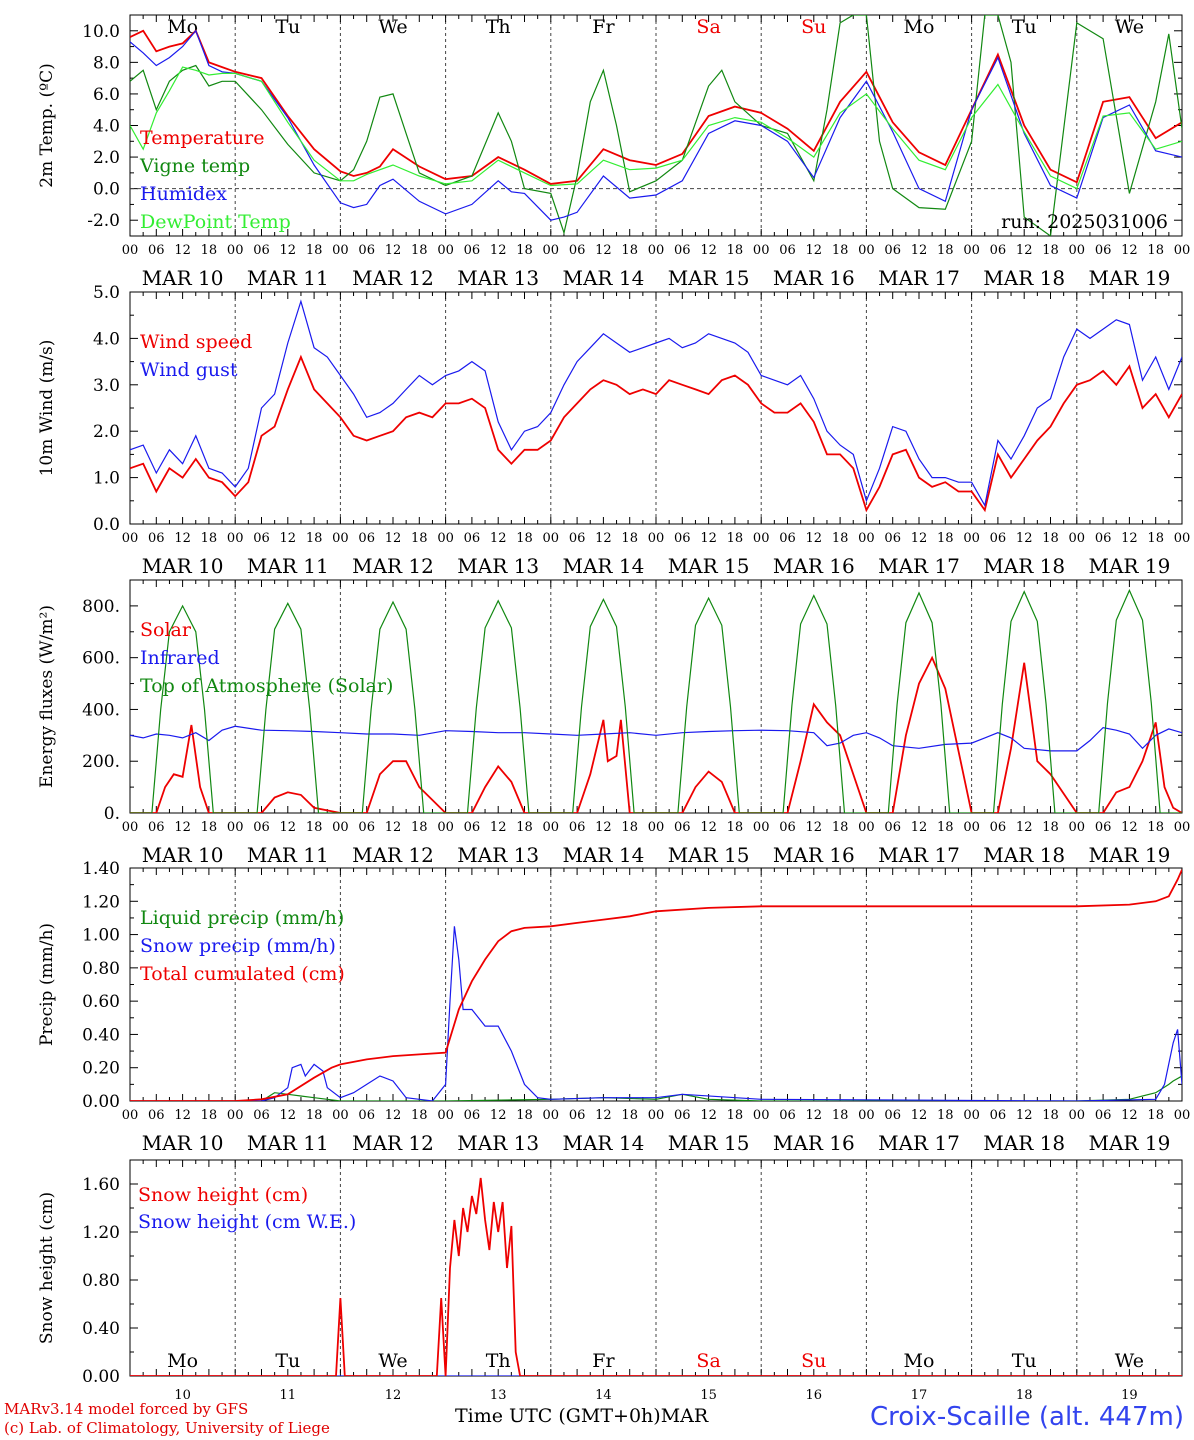  What do you see at coordinates (1027, 1417) in the screenshot?
I see `site-title: Croix-Scaille (alt. 447m)` at bounding box center [1027, 1417].